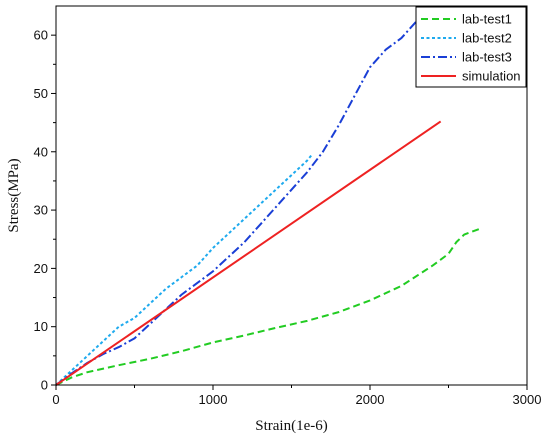  What do you see at coordinates (370, 399) in the screenshot?
I see `x-tick-label-2: 2000` at bounding box center [370, 399].